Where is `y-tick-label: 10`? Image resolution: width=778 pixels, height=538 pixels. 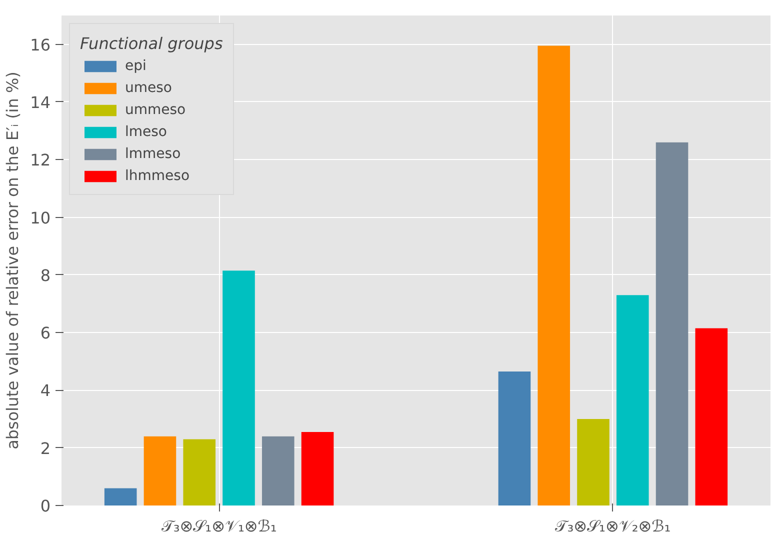 y-tick-label: 10 is located at coordinates (40, 218).